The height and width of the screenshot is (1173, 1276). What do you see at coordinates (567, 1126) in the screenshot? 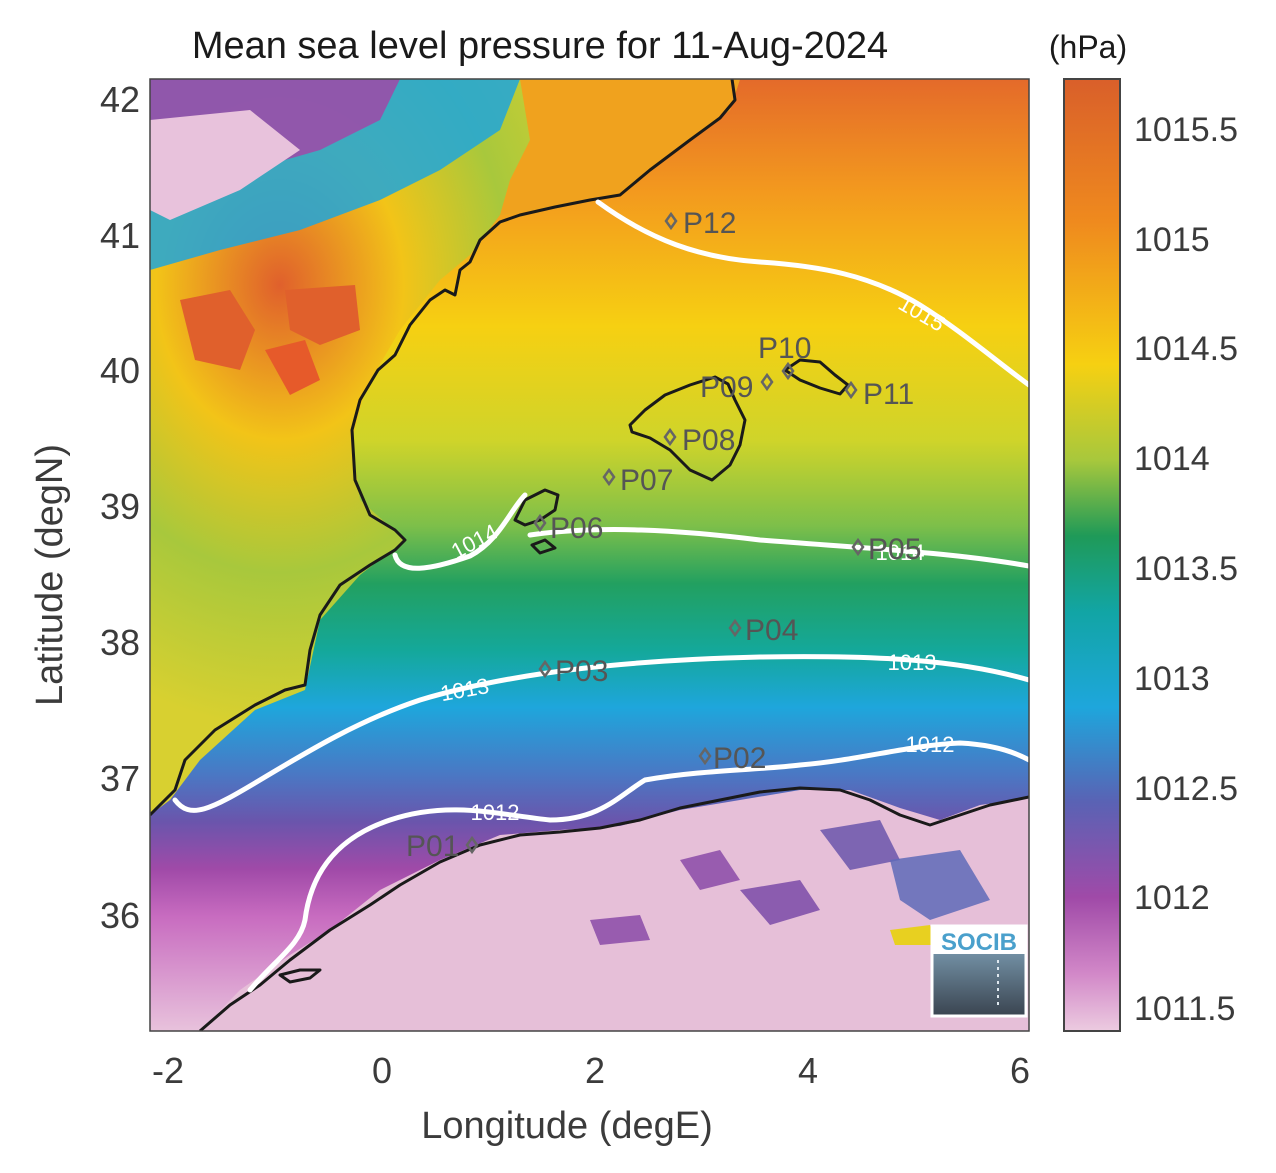
I see `x-axis-label: Longitude (degE)` at bounding box center [567, 1126].